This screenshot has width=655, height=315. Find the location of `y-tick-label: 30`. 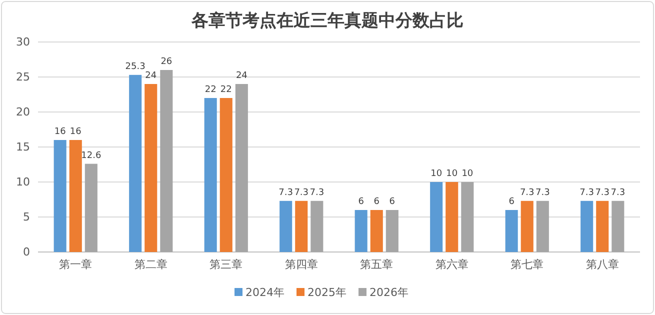

y-tick-label: 30 is located at coordinates (23, 42).